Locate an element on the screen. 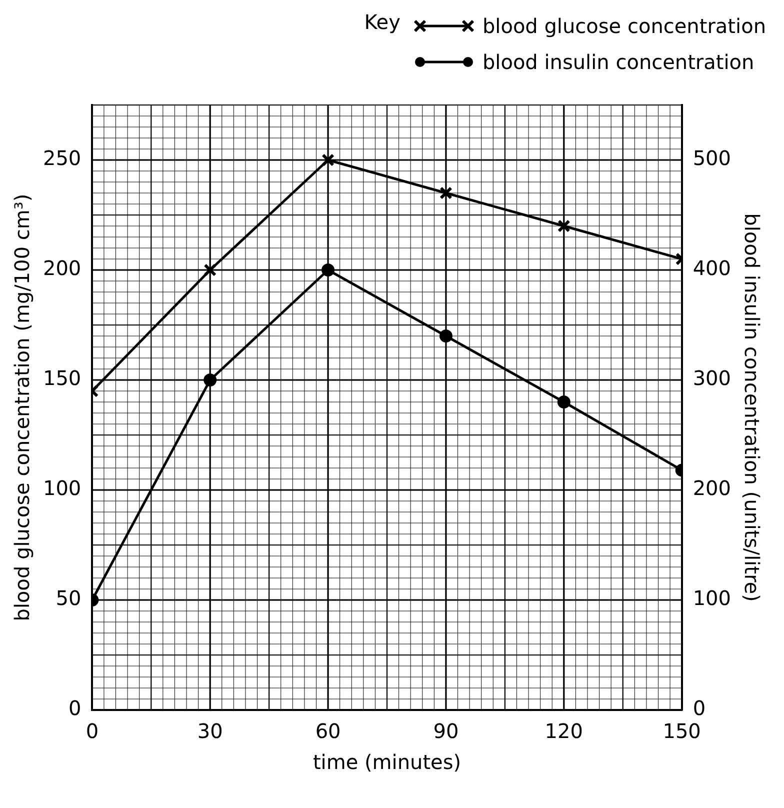 The image size is (784, 808). y2-tick-label: 200 is located at coordinates (712, 488).